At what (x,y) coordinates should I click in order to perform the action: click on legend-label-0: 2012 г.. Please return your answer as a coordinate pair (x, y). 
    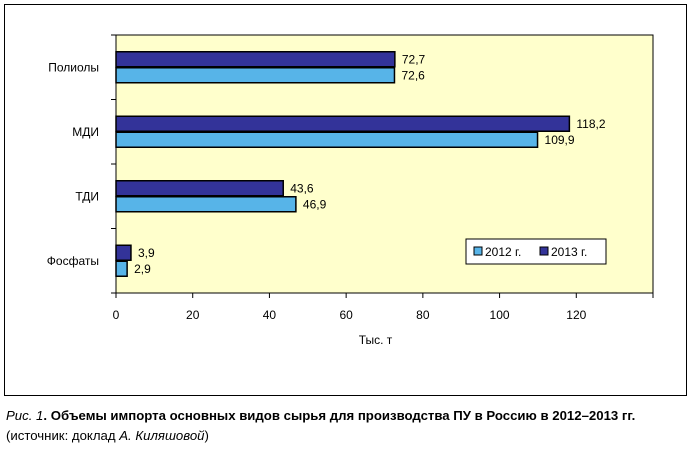
    Looking at the image, I should click on (503, 252).